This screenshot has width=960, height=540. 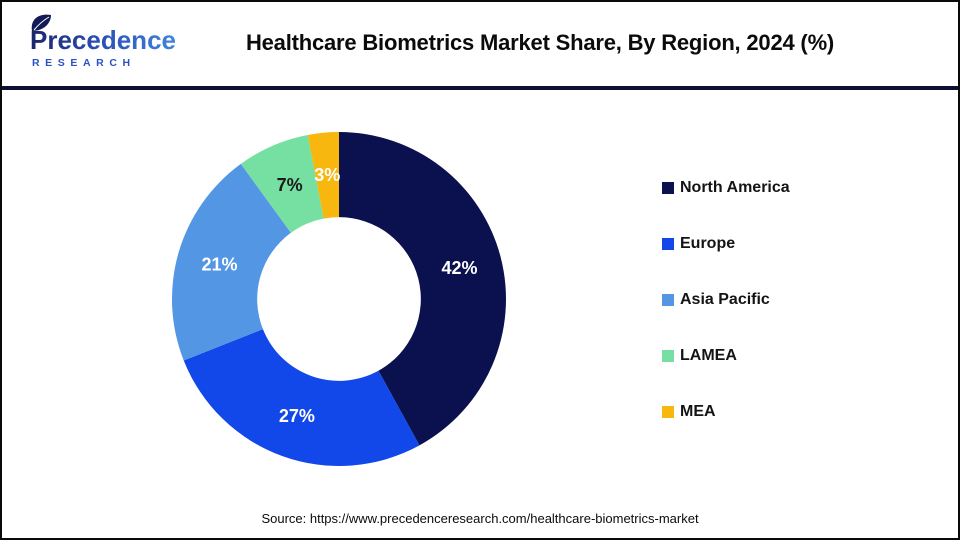 I want to click on data-label-lamea: 7%, so click(x=290, y=185).